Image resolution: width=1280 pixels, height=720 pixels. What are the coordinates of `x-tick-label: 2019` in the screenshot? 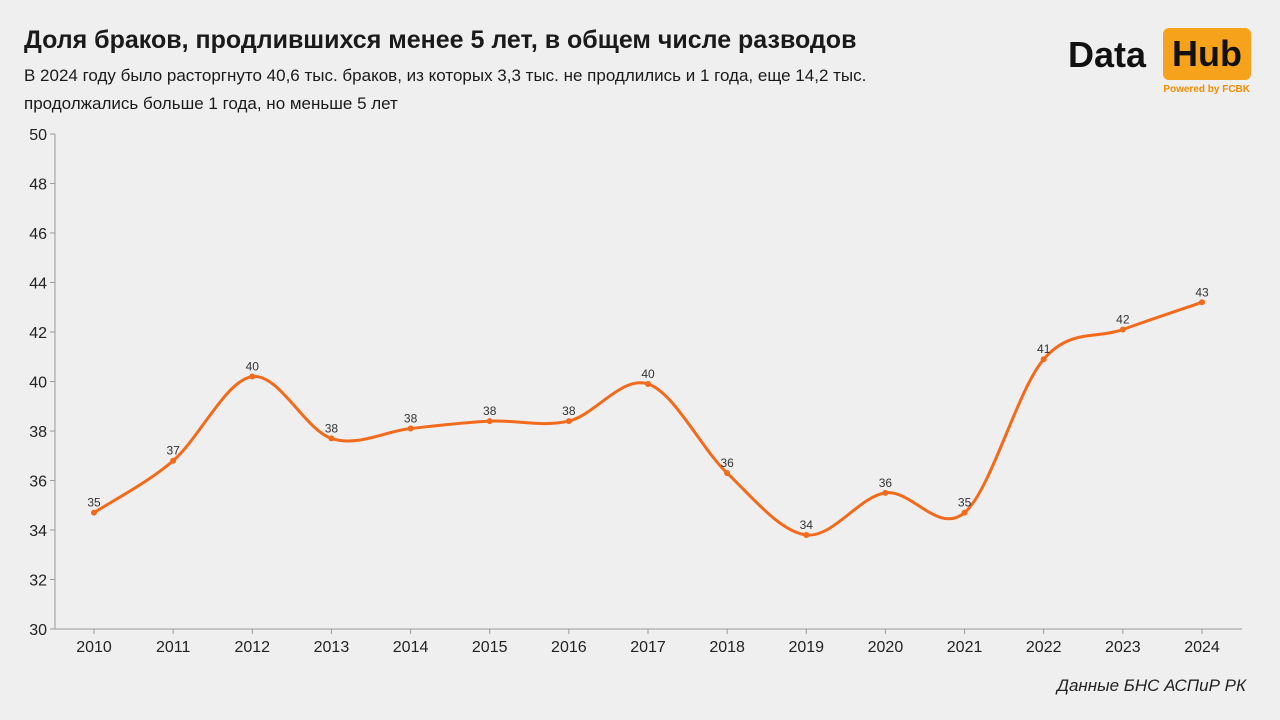 It's located at (806, 647).